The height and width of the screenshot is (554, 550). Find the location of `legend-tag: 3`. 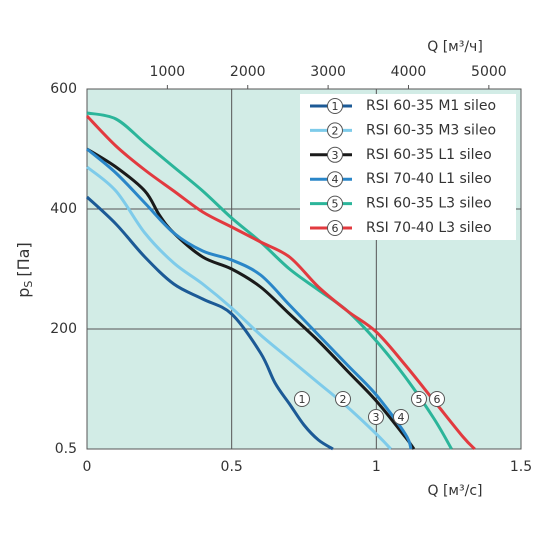

legend-tag: 3 is located at coordinates (335, 155).